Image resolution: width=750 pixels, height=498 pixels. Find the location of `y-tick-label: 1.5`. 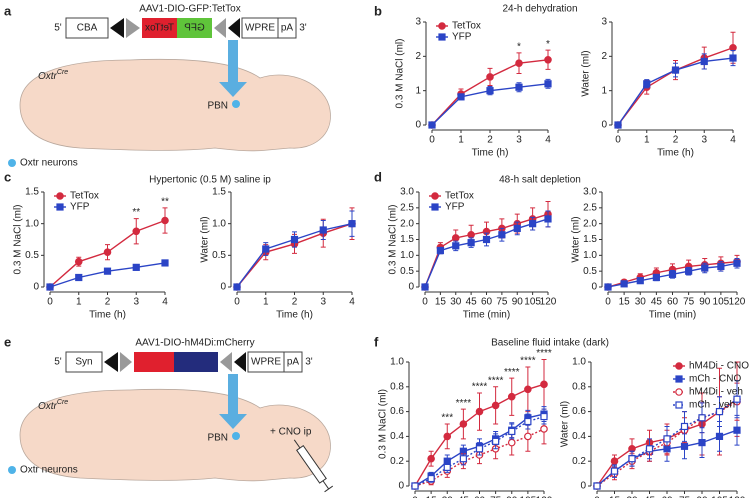

y-tick-label: 1.5 is located at coordinates (590, 239).